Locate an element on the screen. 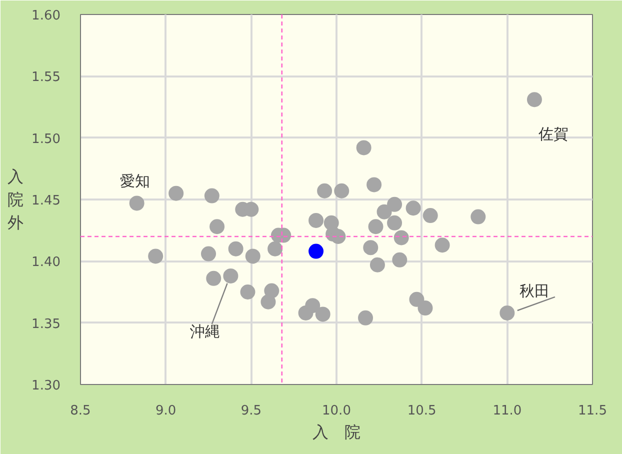  x-tick-label: 10.5 is located at coordinates (421, 411).